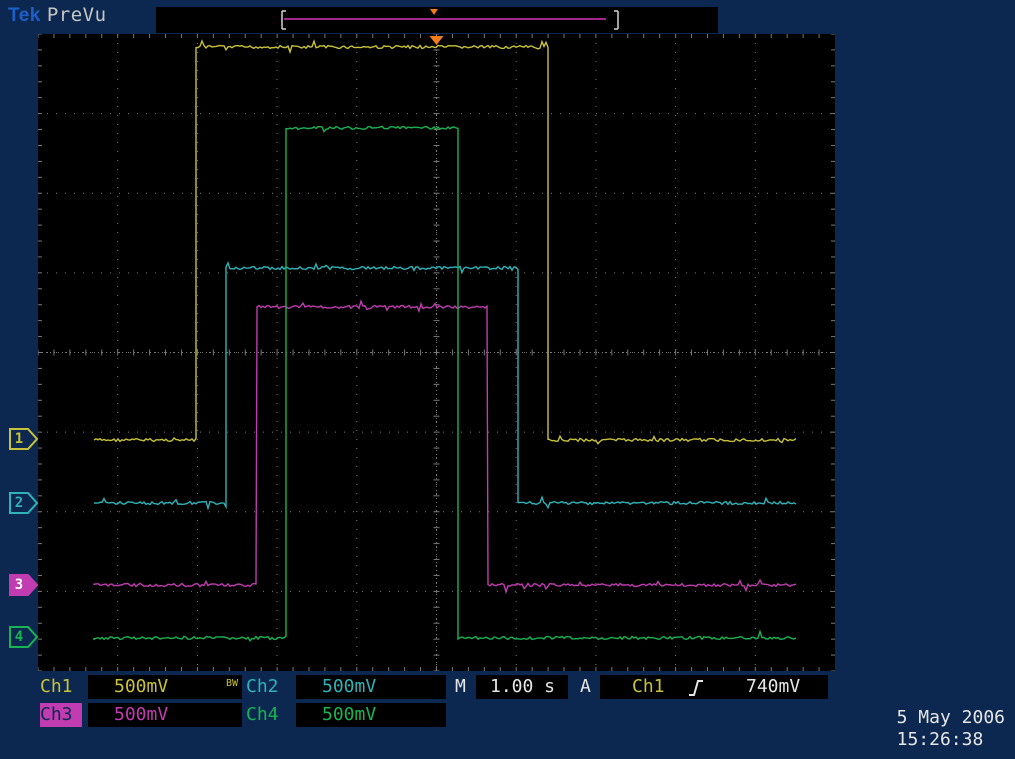 The image size is (1015, 759). I want to click on ch4-scale: 500mV, so click(349, 714).